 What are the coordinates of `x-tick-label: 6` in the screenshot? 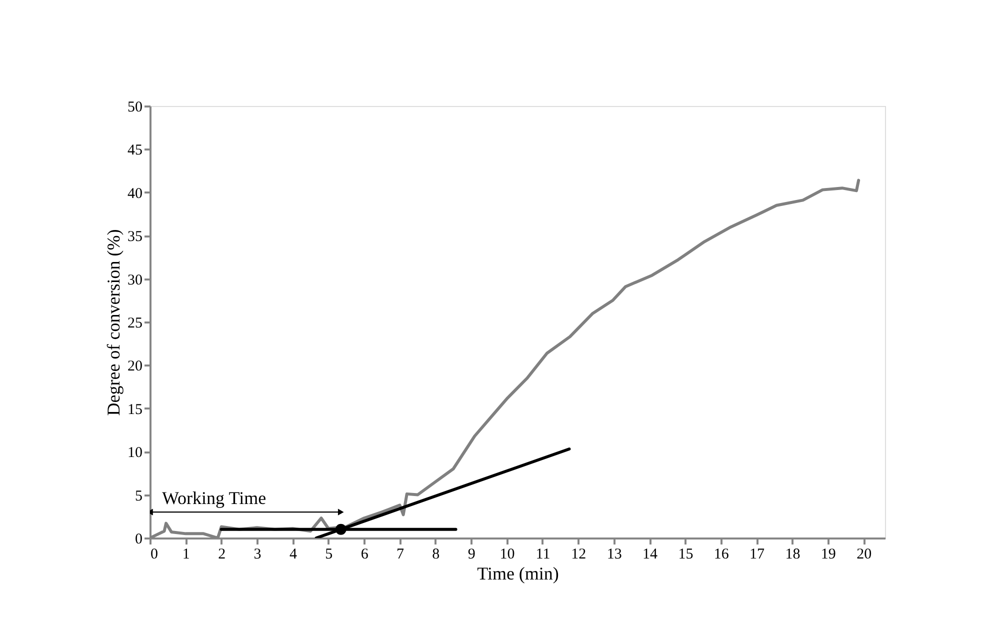 It's located at (364, 554).